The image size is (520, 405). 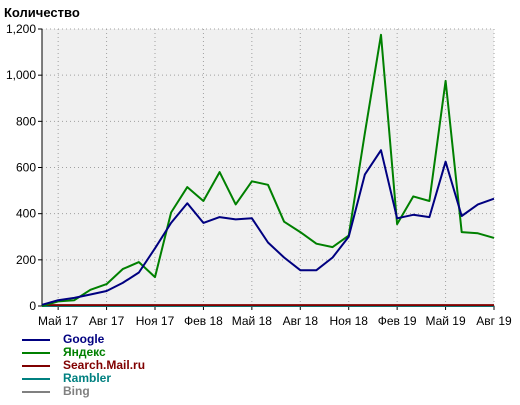 What do you see at coordinates (21, 75) in the screenshot?
I see `y-tick-label: 1,000` at bounding box center [21, 75].